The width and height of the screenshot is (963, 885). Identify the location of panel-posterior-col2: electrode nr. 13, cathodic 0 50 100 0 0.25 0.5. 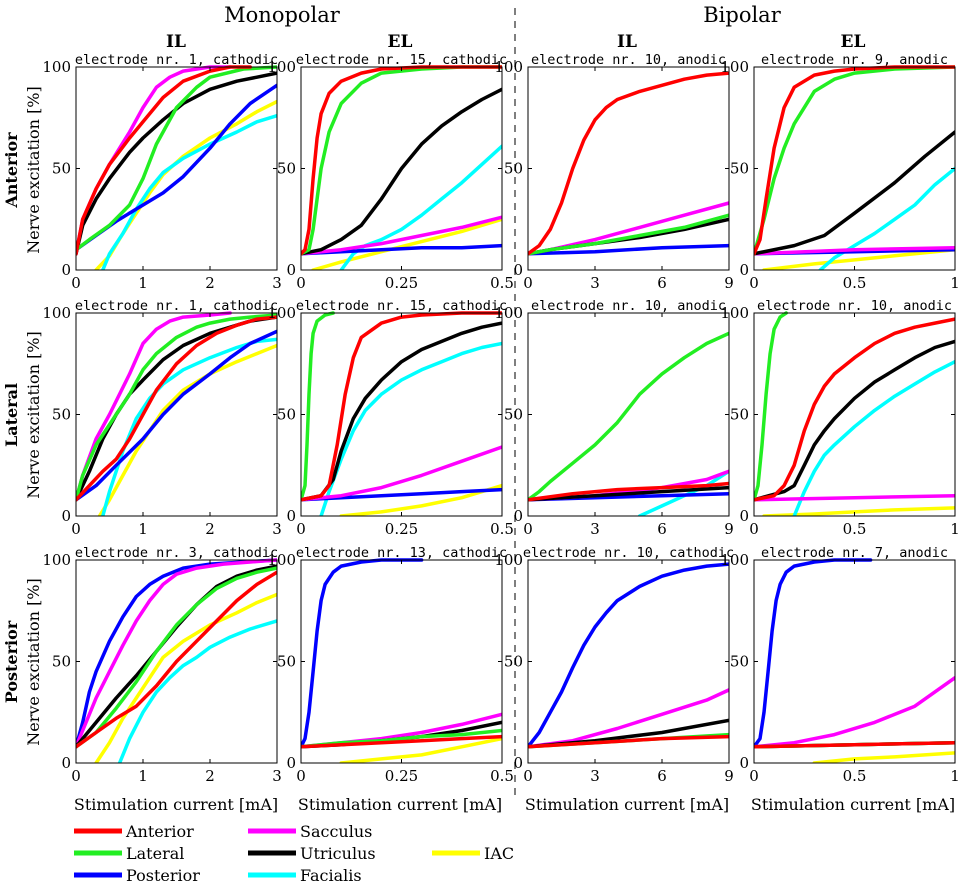
(390, 665).